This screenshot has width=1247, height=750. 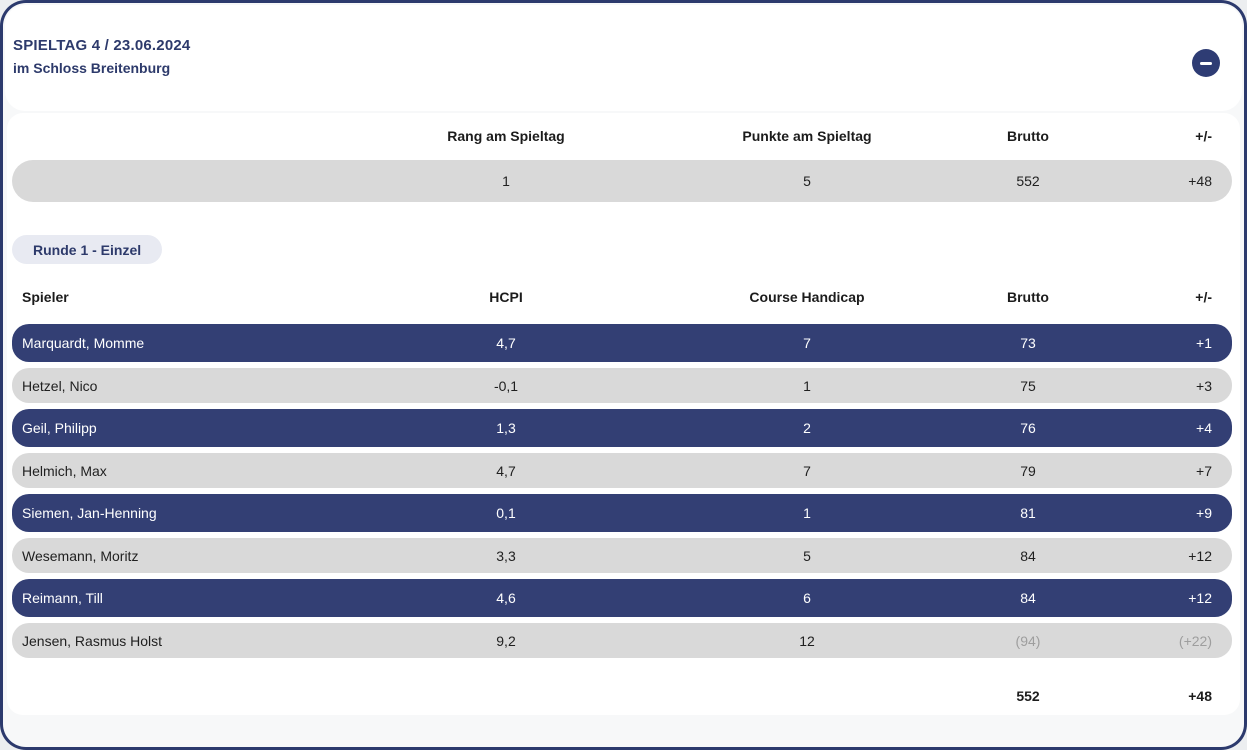 What do you see at coordinates (807, 428) in the screenshot?
I see `player-course-handicap-cell: 2` at bounding box center [807, 428].